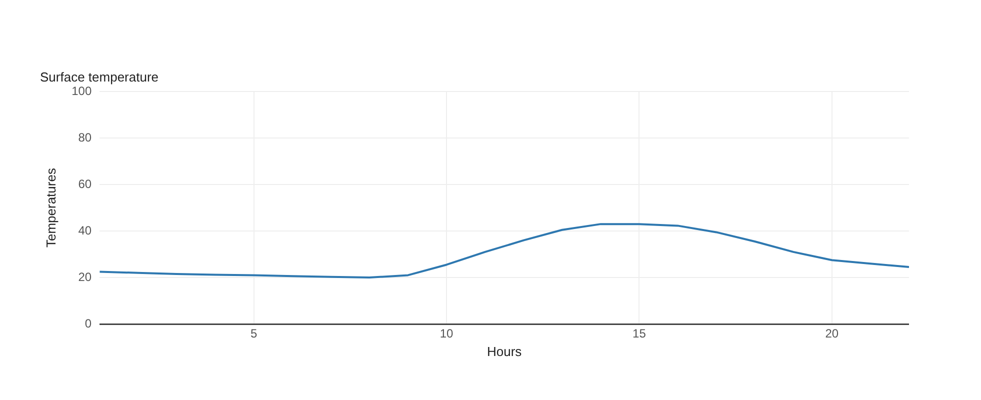  Describe the element at coordinates (447, 333) in the screenshot. I see `x-tick-label: 10` at that location.